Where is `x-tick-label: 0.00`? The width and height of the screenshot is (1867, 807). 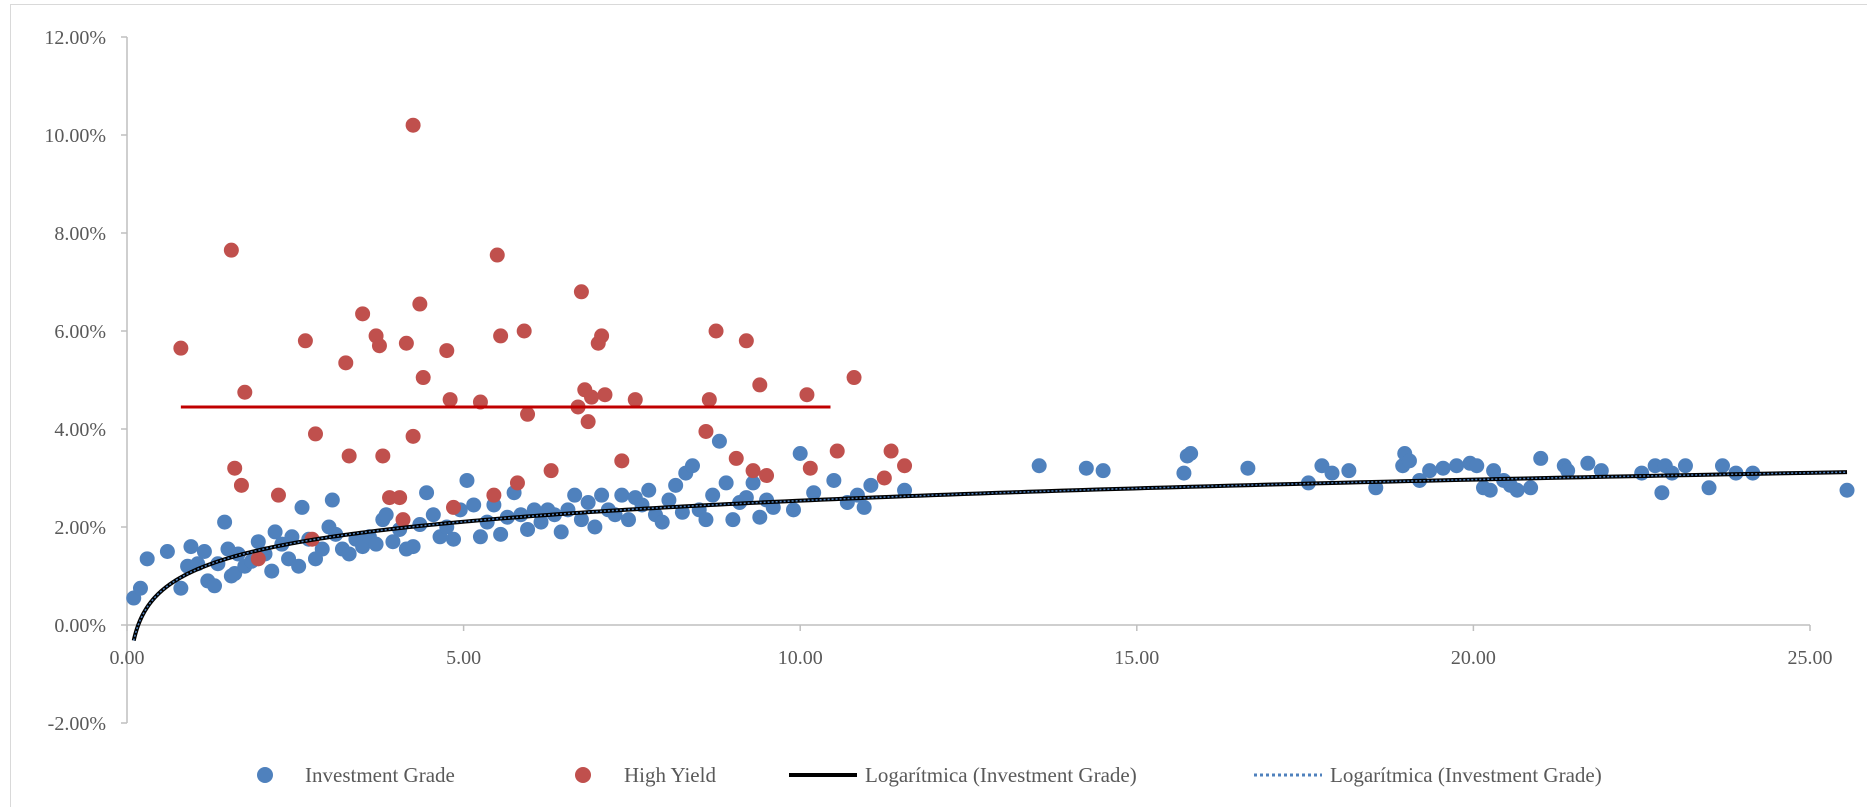 x-tick-label: 0.00 is located at coordinates (127, 658).